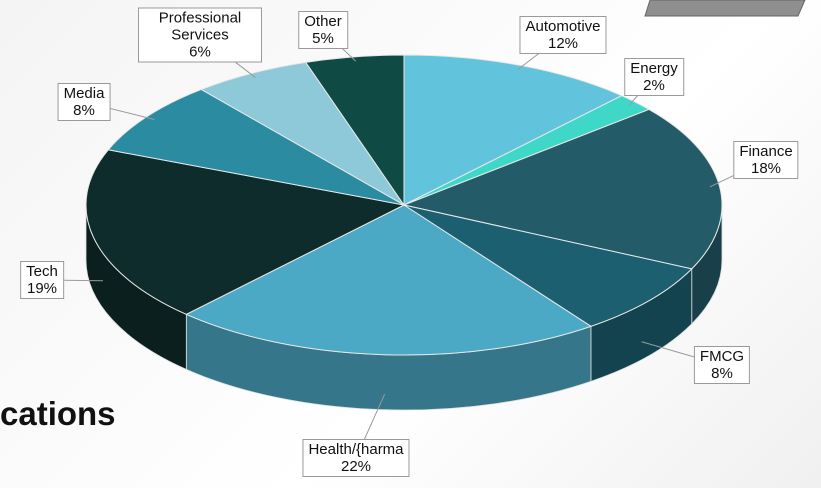 The image size is (821, 488). Describe the element at coordinates (356, 466) in the screenshot. I see `label-value: 22%` at that location.